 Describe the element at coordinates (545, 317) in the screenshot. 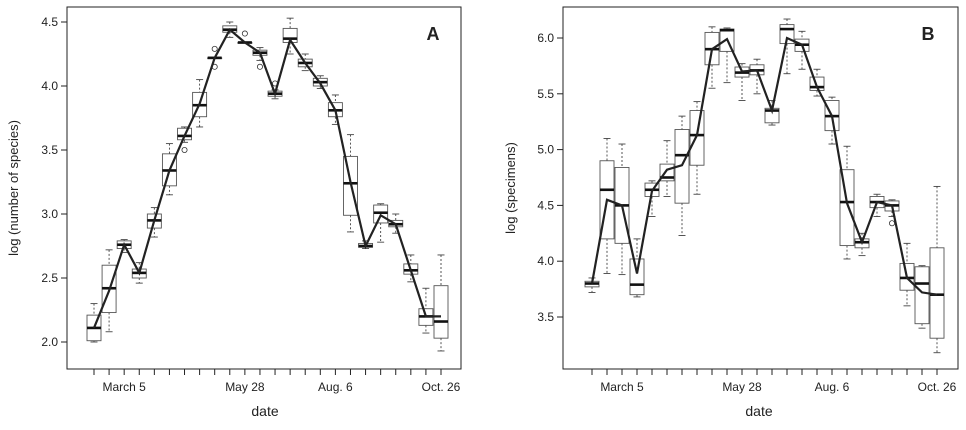

I see `panel-b-y-tick-label-0: 3.5` at that location.